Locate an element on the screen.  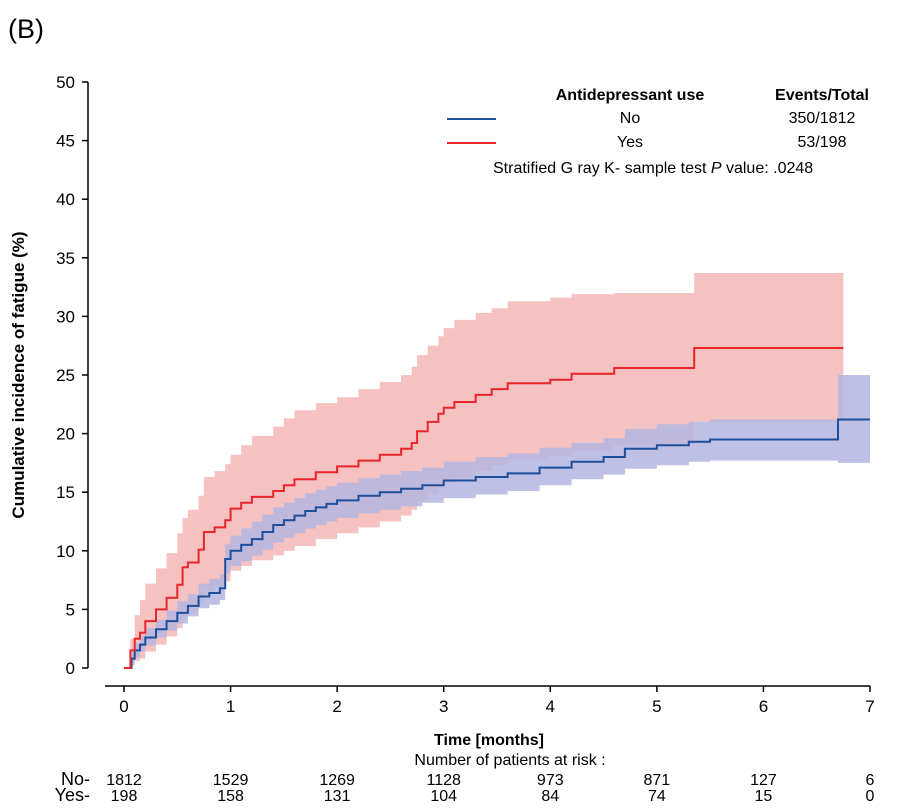
risk-value: 1269 is located at coordinates (337, 780).